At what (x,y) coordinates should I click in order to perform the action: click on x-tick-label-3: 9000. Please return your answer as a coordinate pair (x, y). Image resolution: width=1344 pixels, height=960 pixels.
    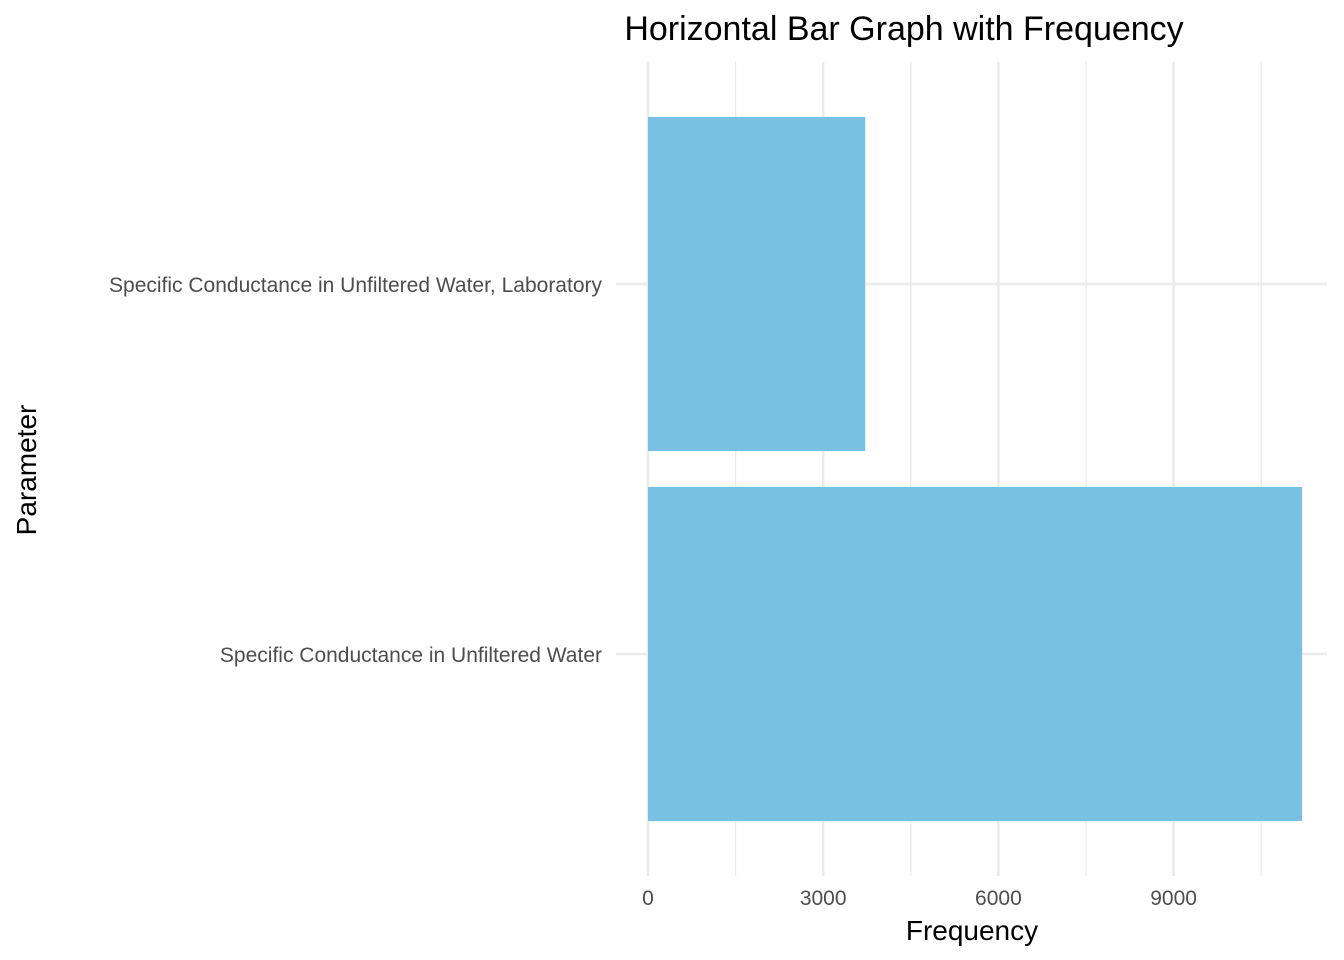
    Looking at the image, I should click on (1173, 898).